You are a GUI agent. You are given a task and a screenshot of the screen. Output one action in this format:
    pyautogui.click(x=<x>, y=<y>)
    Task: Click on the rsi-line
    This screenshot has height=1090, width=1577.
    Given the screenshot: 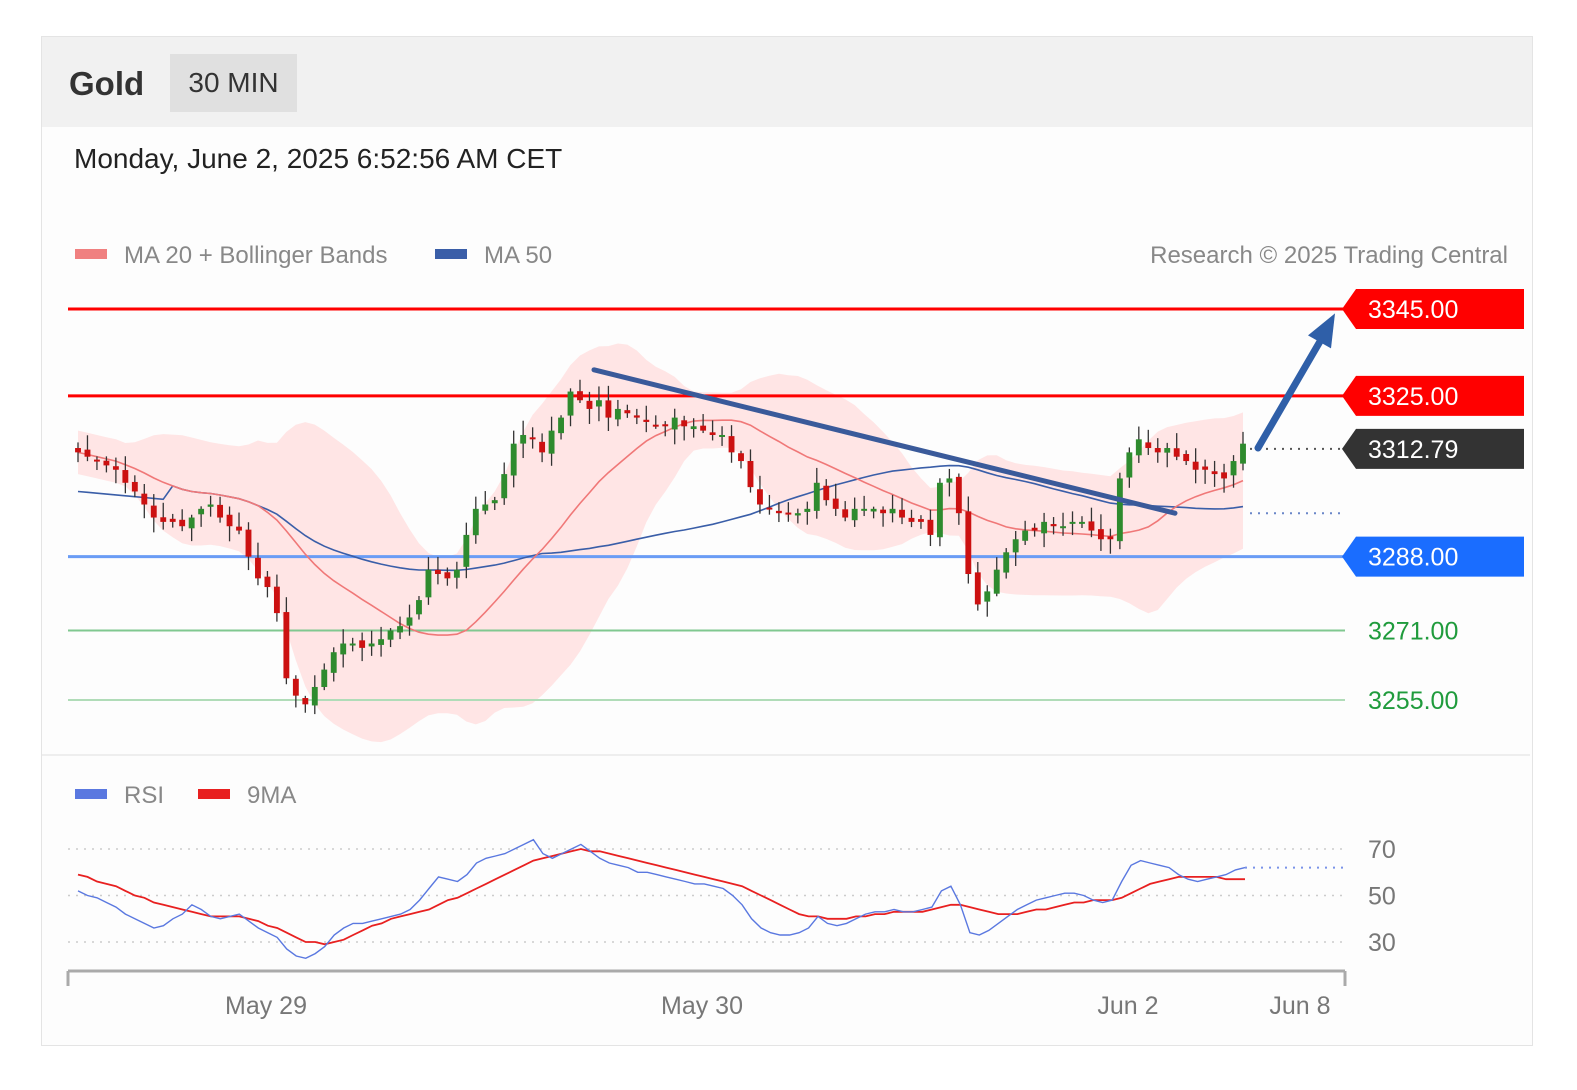 What is the action you would take?
    pyautogui.click(x=661, y=899)
    